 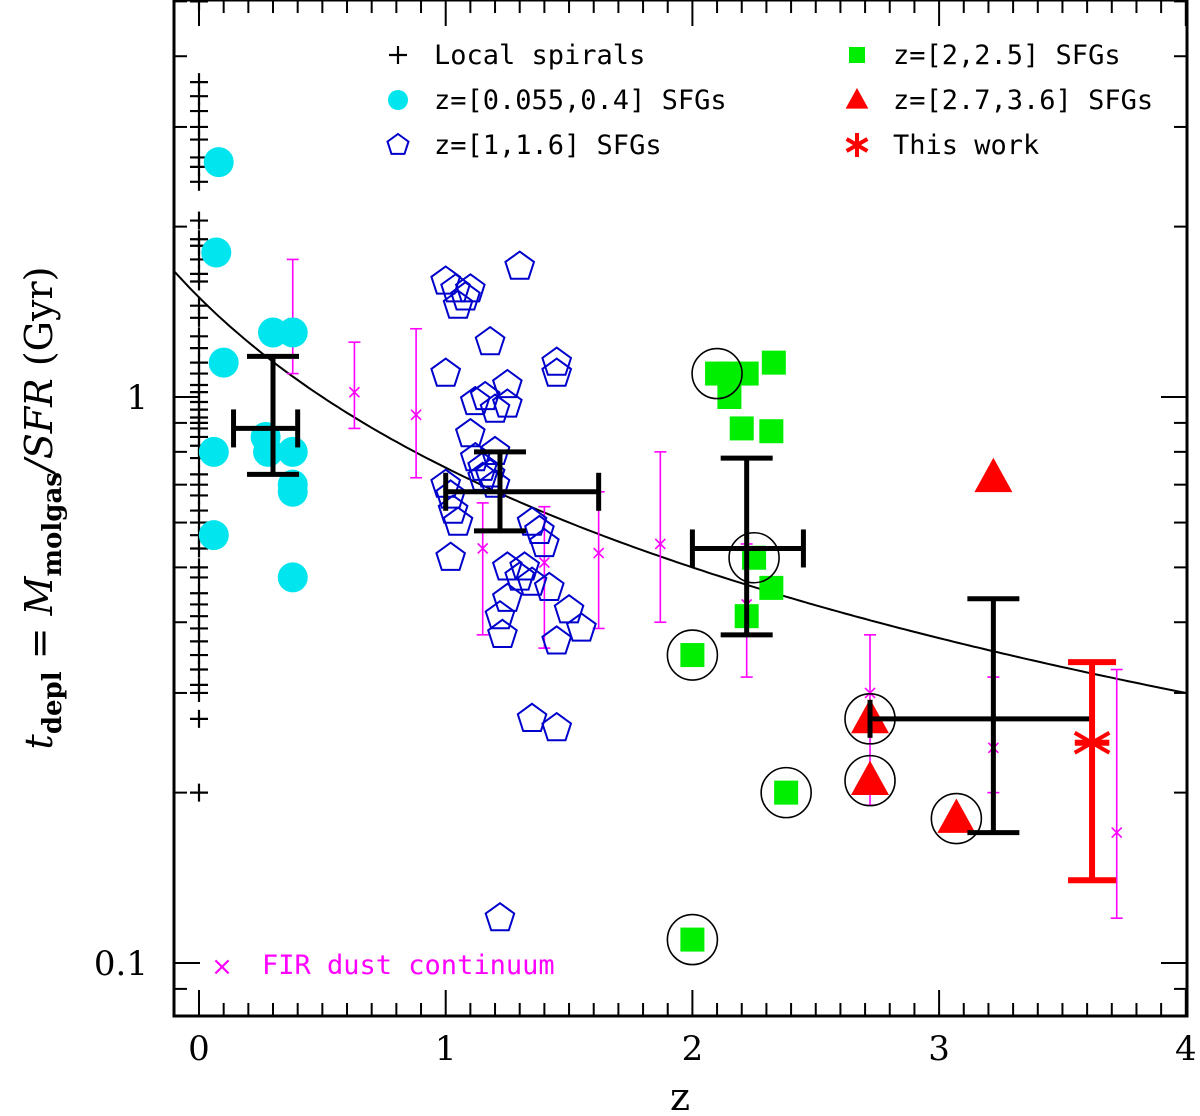 I want to click on legend-label: z=[0.055,0.4] SFGs, so click(x=580, y=100).